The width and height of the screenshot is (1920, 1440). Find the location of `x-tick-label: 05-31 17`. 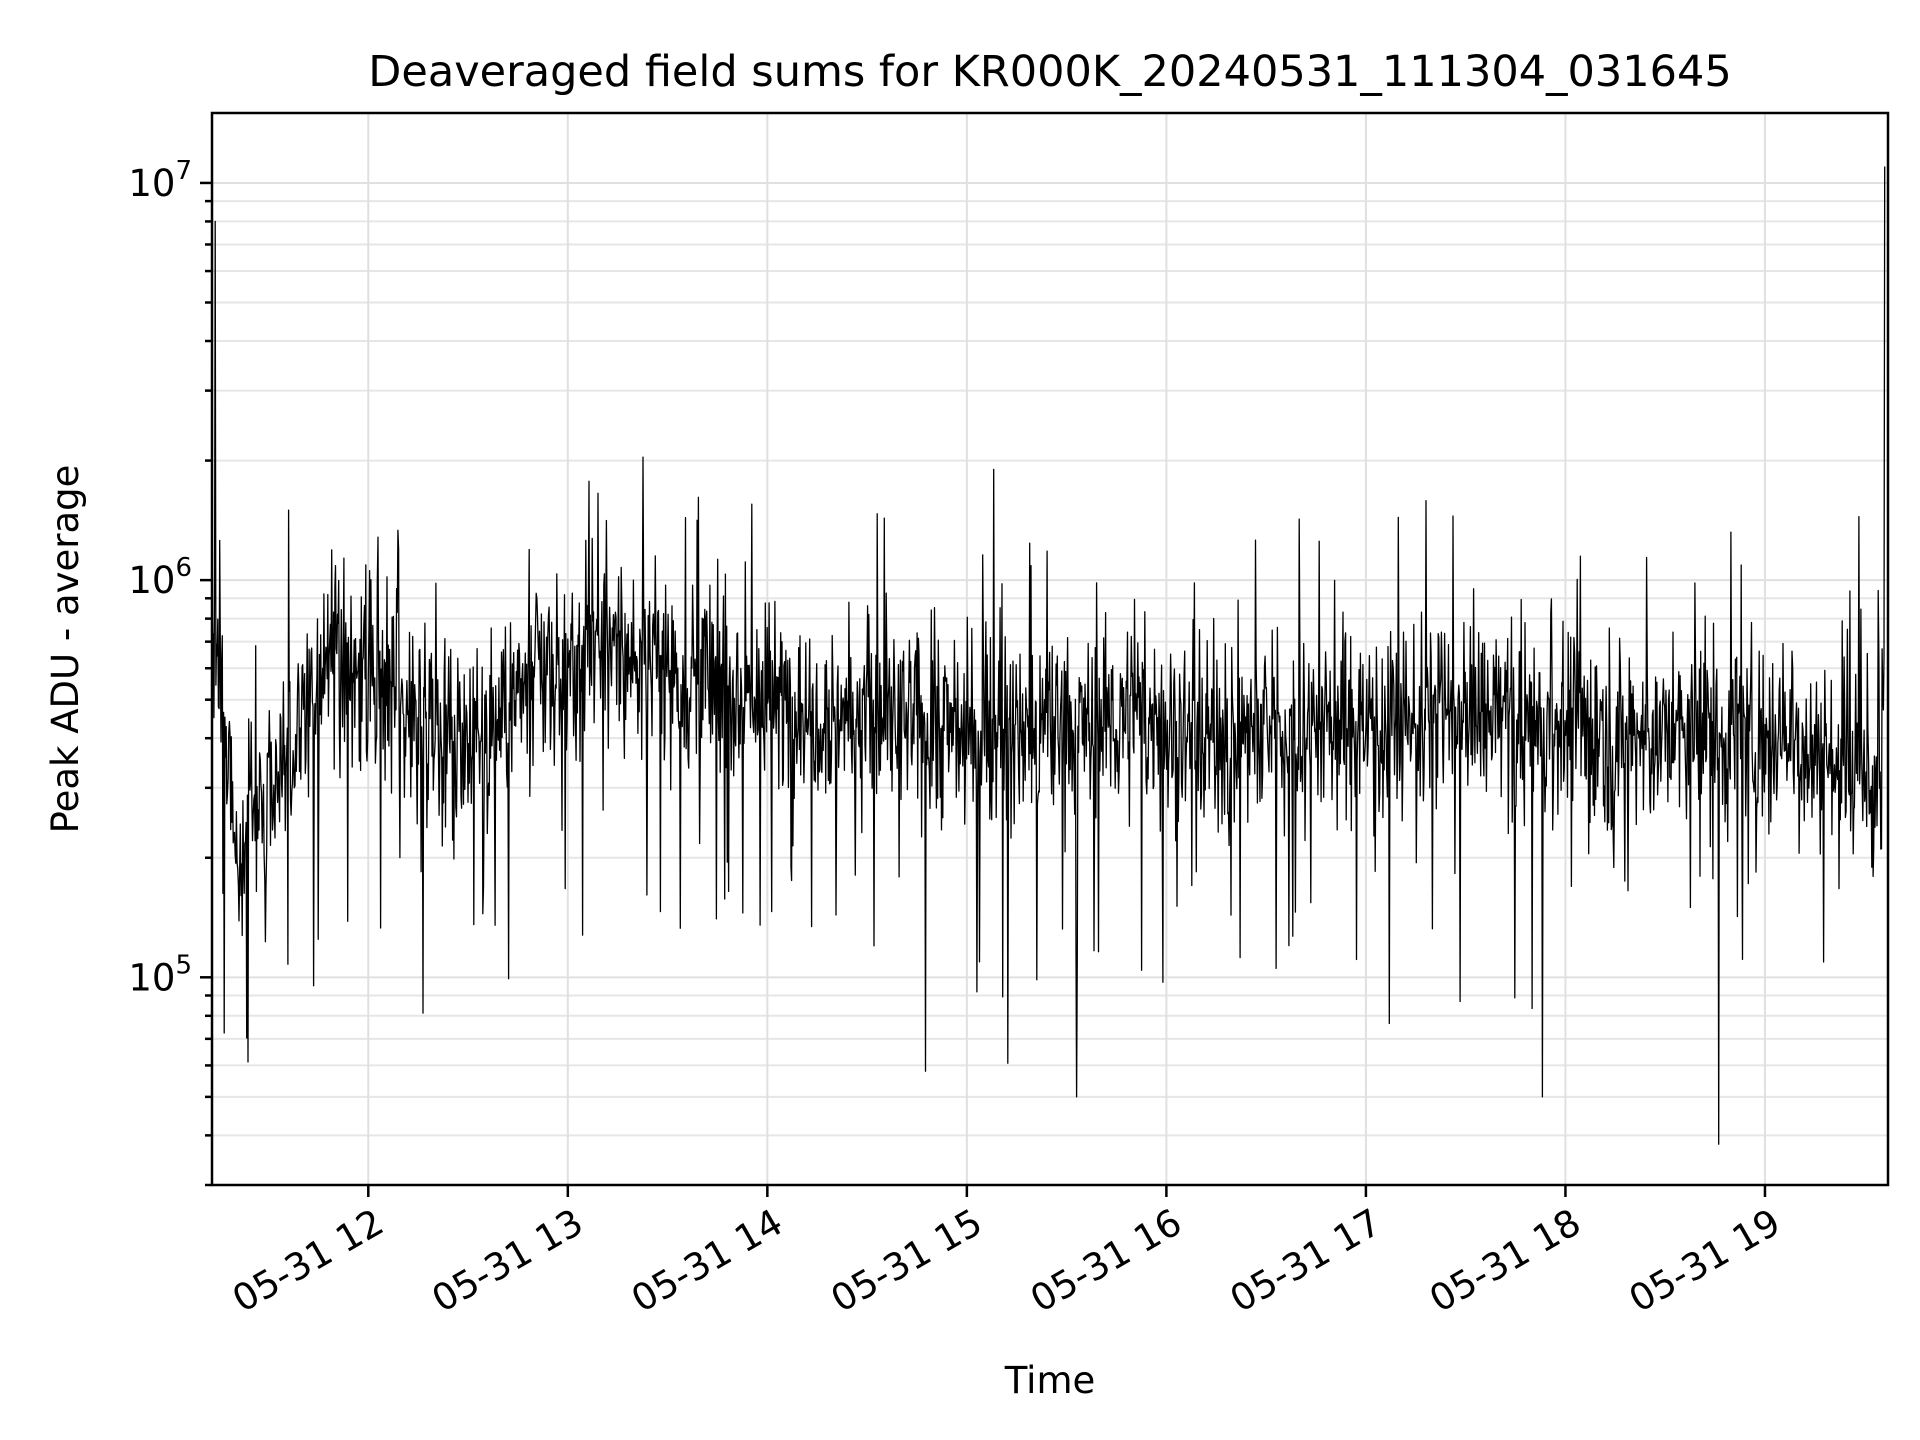

x-tick-label: 05-31 17 is located at coordinates (1306, 1261).